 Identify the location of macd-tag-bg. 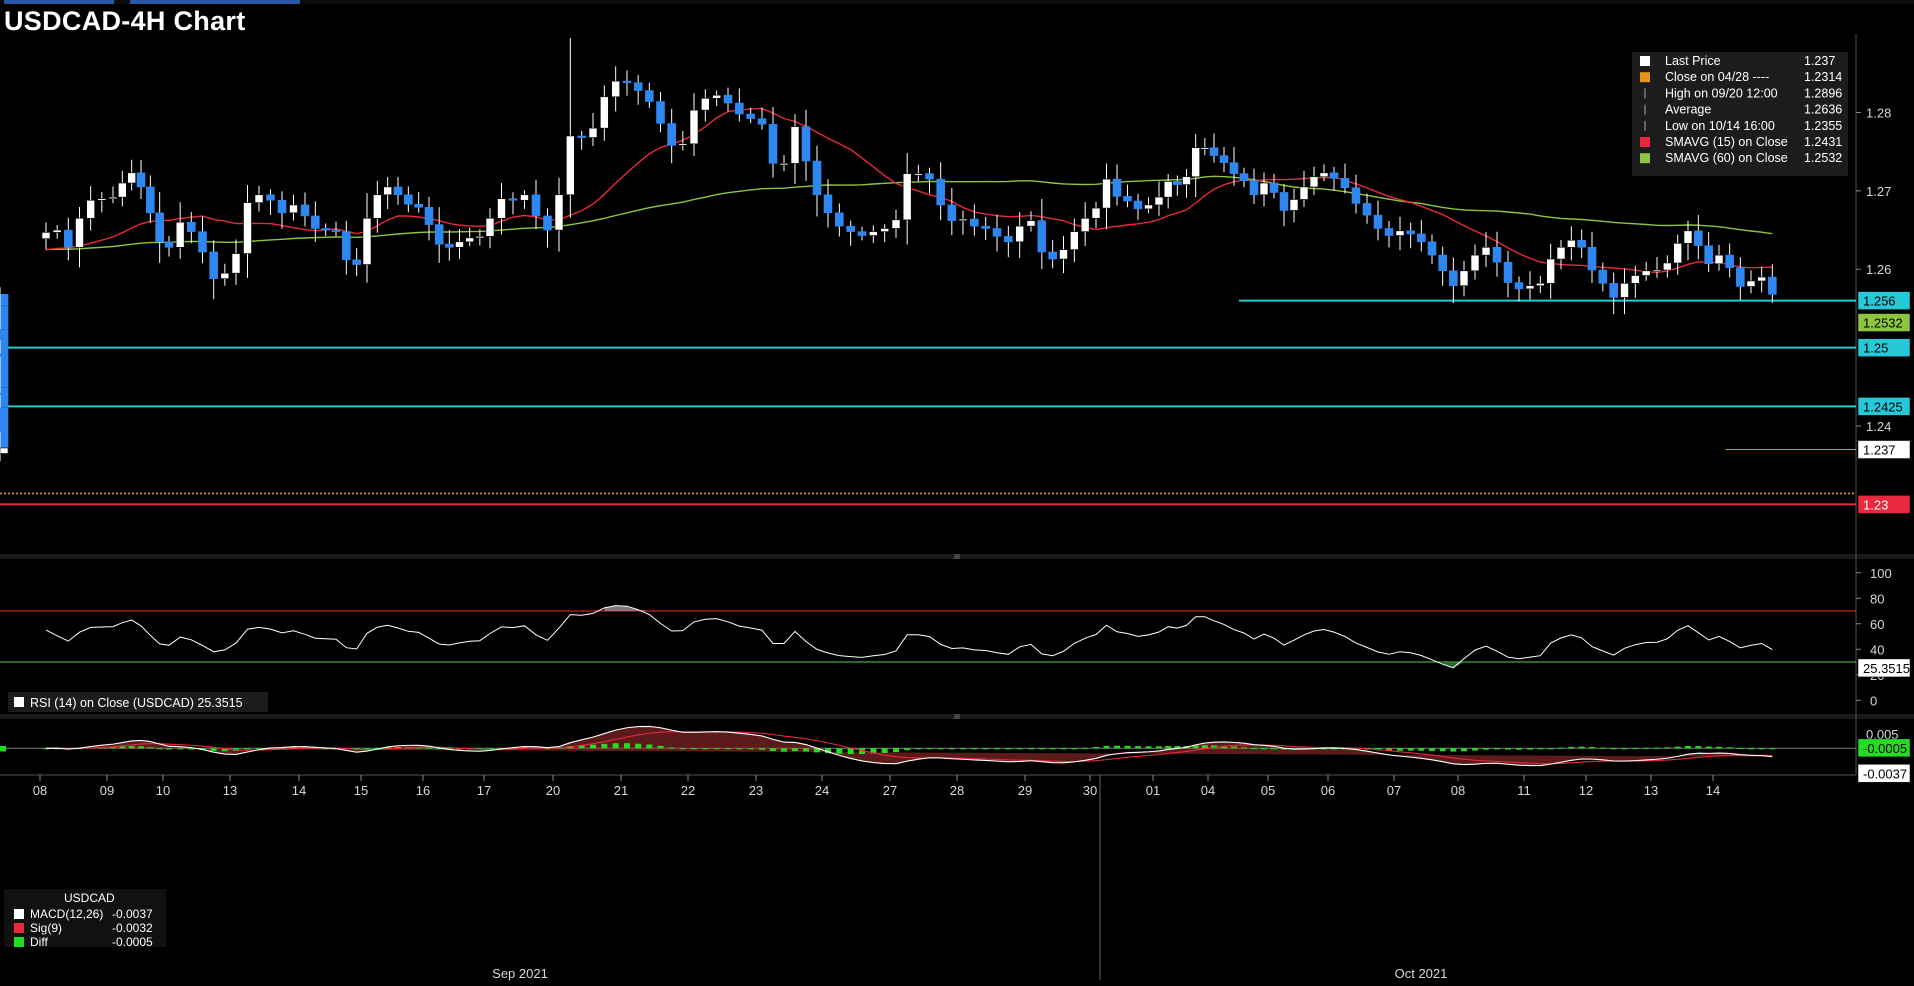
(1884, 748).